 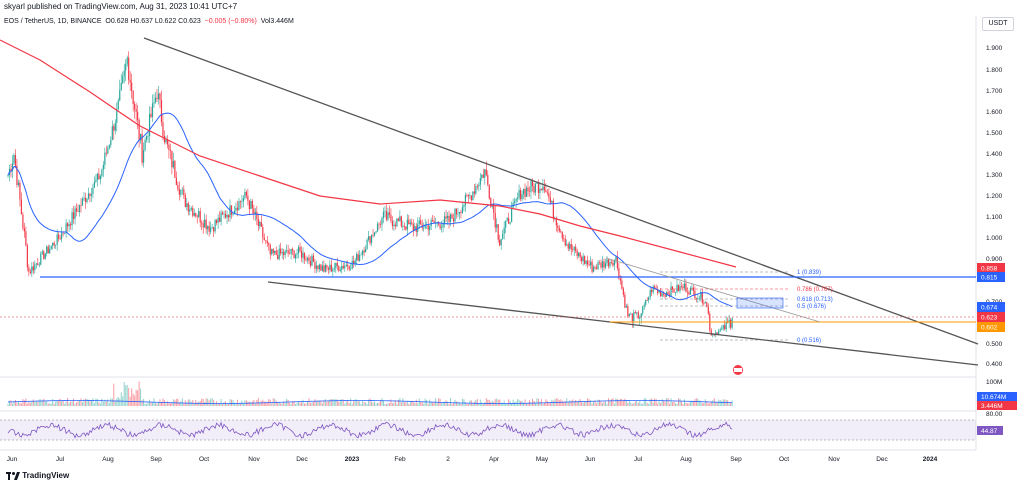 What do you see at coordinates (53, 21) in the screenshot?
I see `symbol-name: EOS / TetherUS, 1D, BINANCE` at bounding box center [53, 21].